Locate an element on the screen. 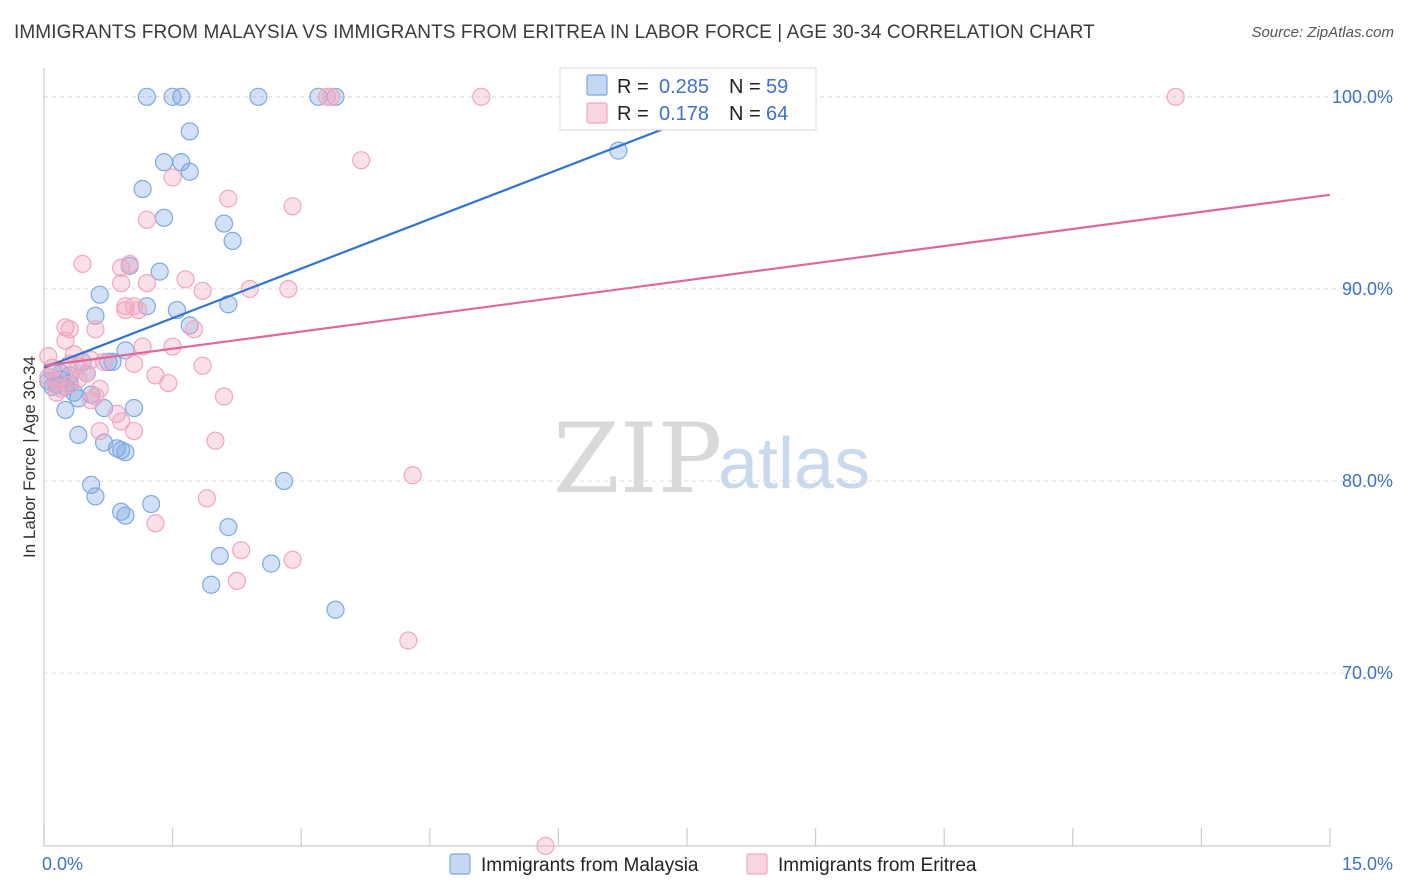 Image resolution: width=1406 pixels, height=892 pixels. legend-r-label-malaysia: R = is located at coordinates (633, 87).